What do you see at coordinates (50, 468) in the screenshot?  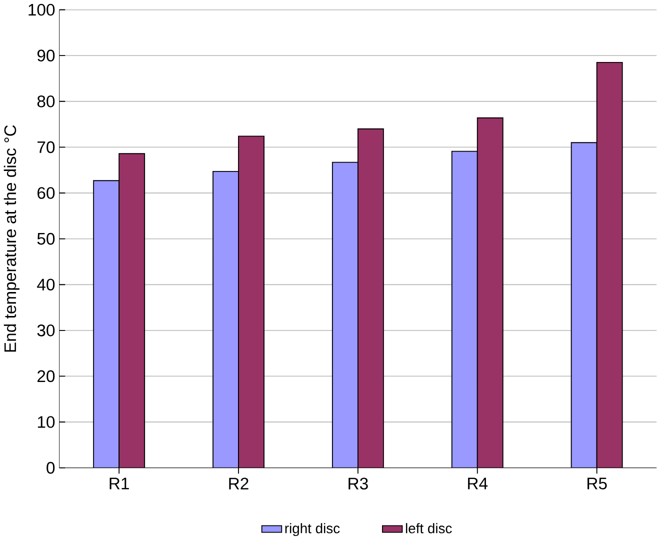 I see `y-tick-label: 0` at bounding box center [50, 468].